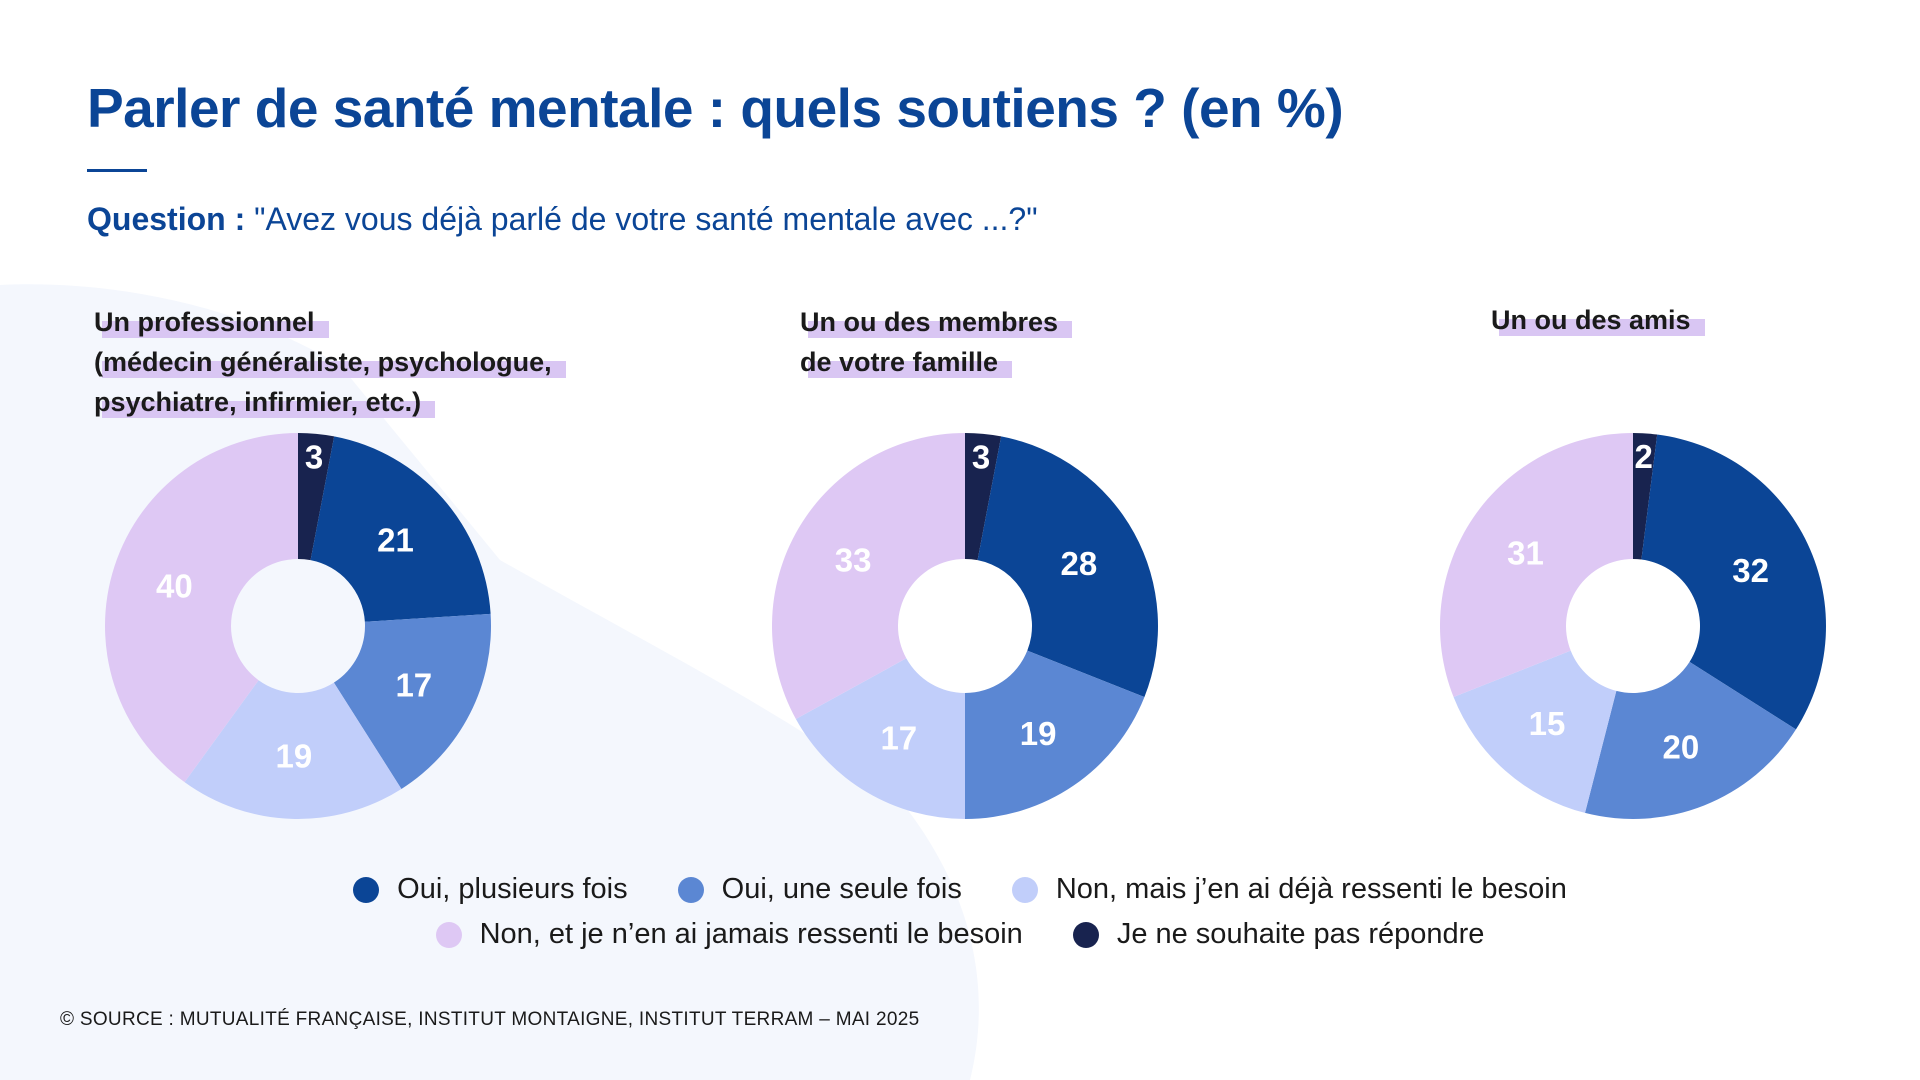  Describe the element at coordinates (395, 540) in the screenshot. I see `data-label-oui-plusieurs: 21` at that location.